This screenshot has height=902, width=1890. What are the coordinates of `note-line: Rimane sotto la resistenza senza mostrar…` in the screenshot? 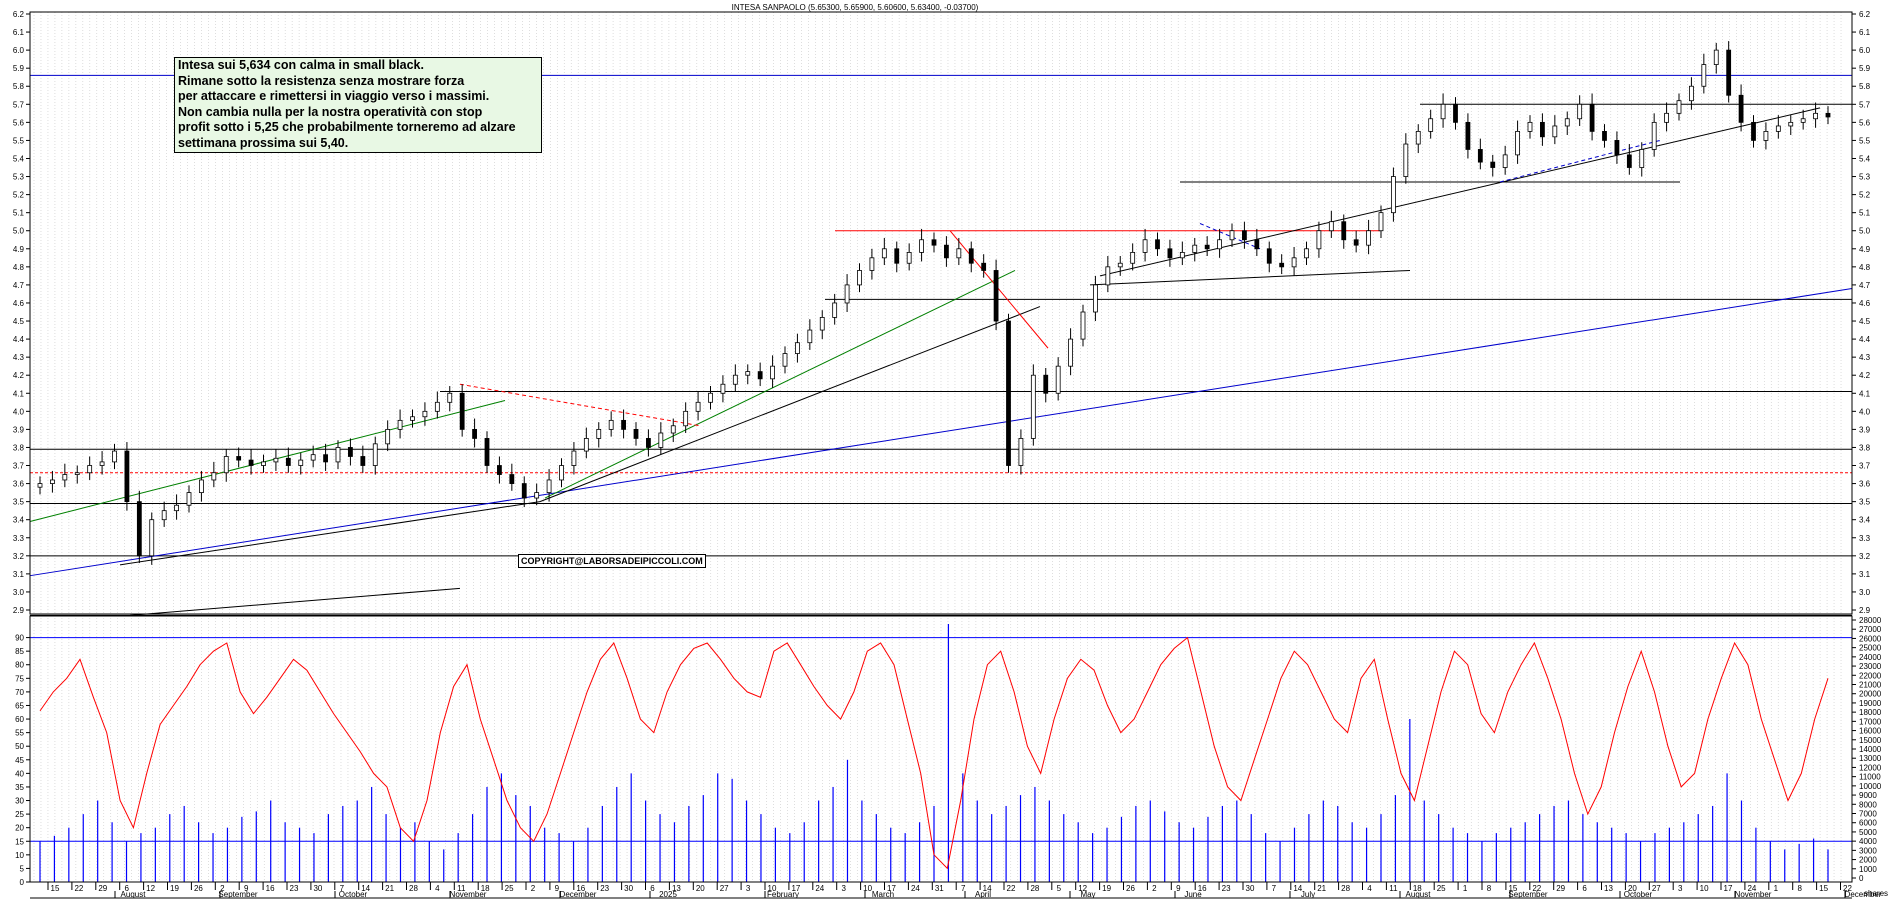 It's located at (321, 80).